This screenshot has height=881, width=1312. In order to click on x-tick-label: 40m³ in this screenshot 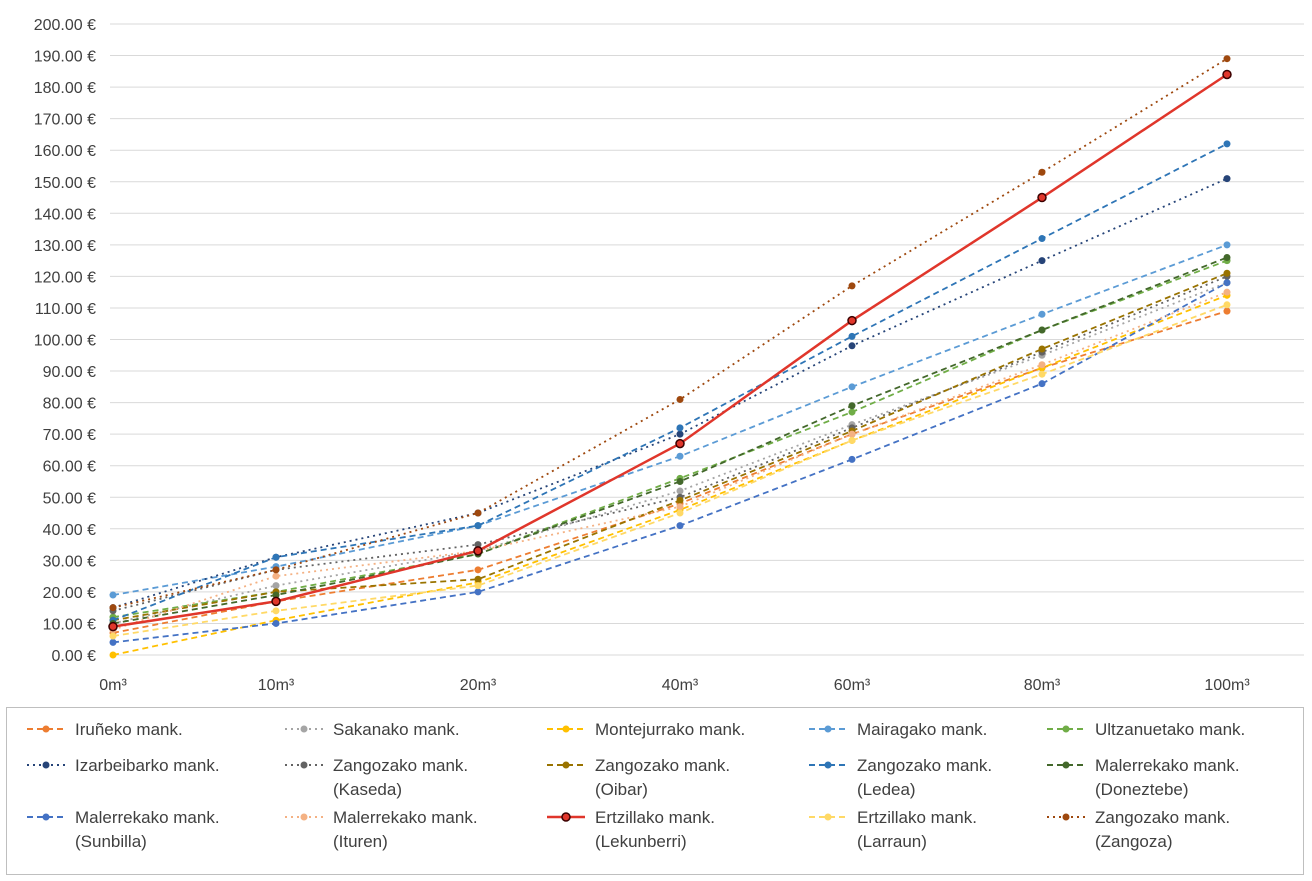, I will do `click(680, 685)`.